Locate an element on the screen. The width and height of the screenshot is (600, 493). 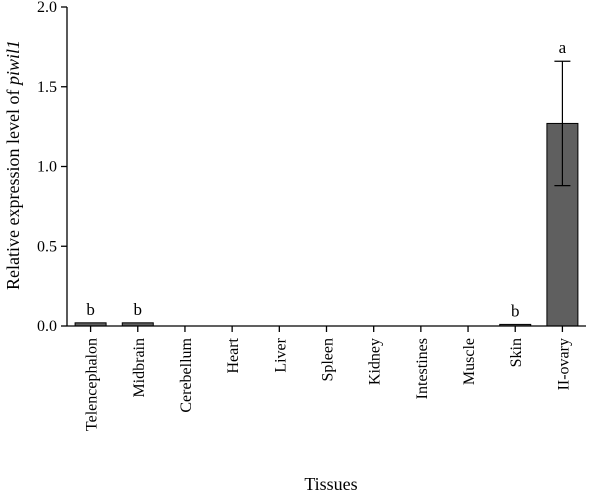
x-tick-label: Skin is located at coordinates (516, 352).